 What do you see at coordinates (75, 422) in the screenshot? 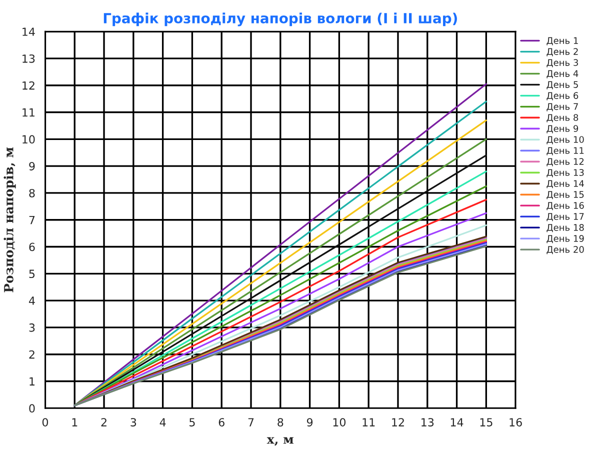
I see `x-tick-label: 1` at bounding box center [75, 422].